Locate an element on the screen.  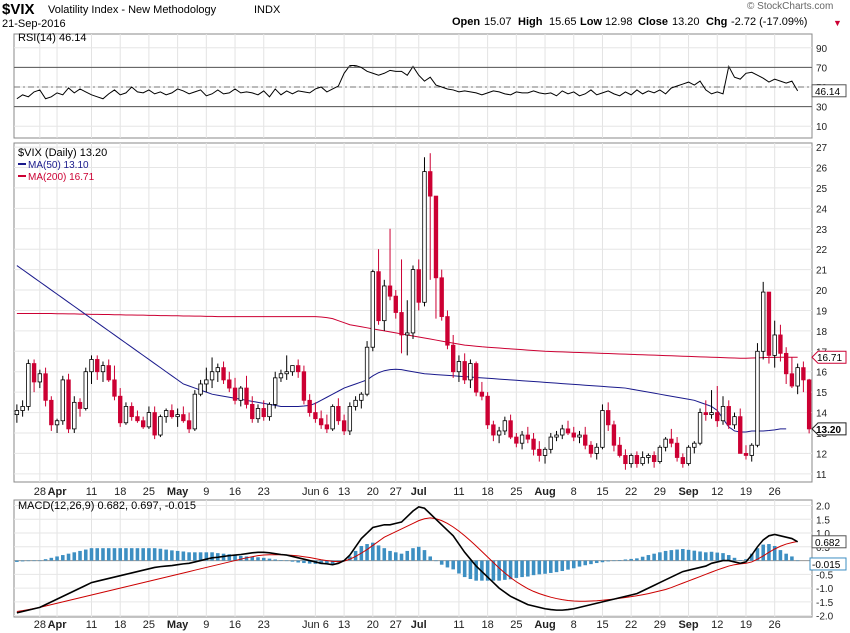
close-value: 13.20 is located at coordinates (686, 22).